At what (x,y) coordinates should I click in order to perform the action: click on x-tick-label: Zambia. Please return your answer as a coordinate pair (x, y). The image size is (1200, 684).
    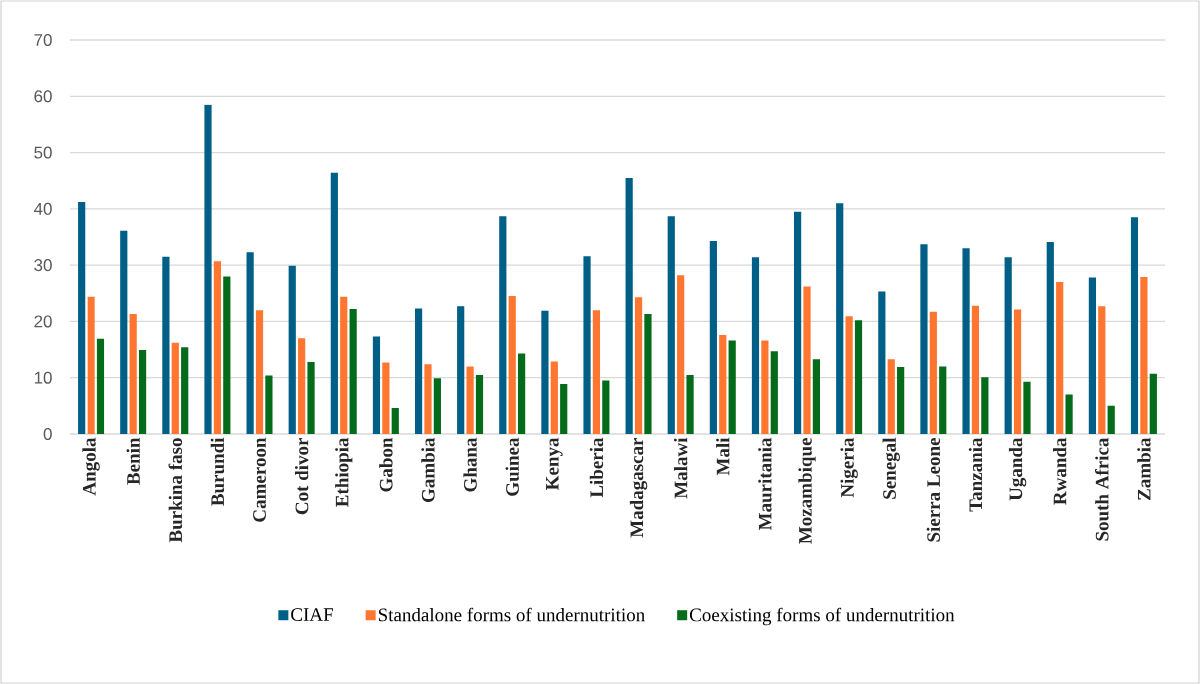
    Looking at the image, I should click on (1144, 468).